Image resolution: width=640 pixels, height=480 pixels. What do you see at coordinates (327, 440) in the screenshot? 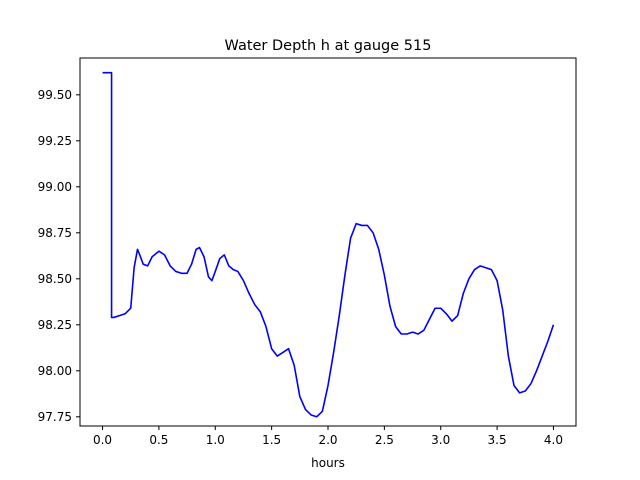
I see `x-tick-label: 2.0` at bounding box center [327, 440].